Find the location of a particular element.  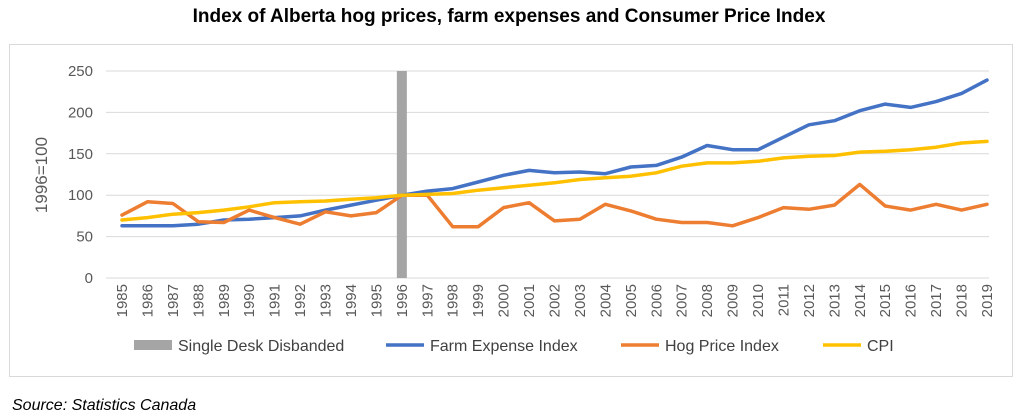

legend-label: CPI is located at coordinates (880, 346).